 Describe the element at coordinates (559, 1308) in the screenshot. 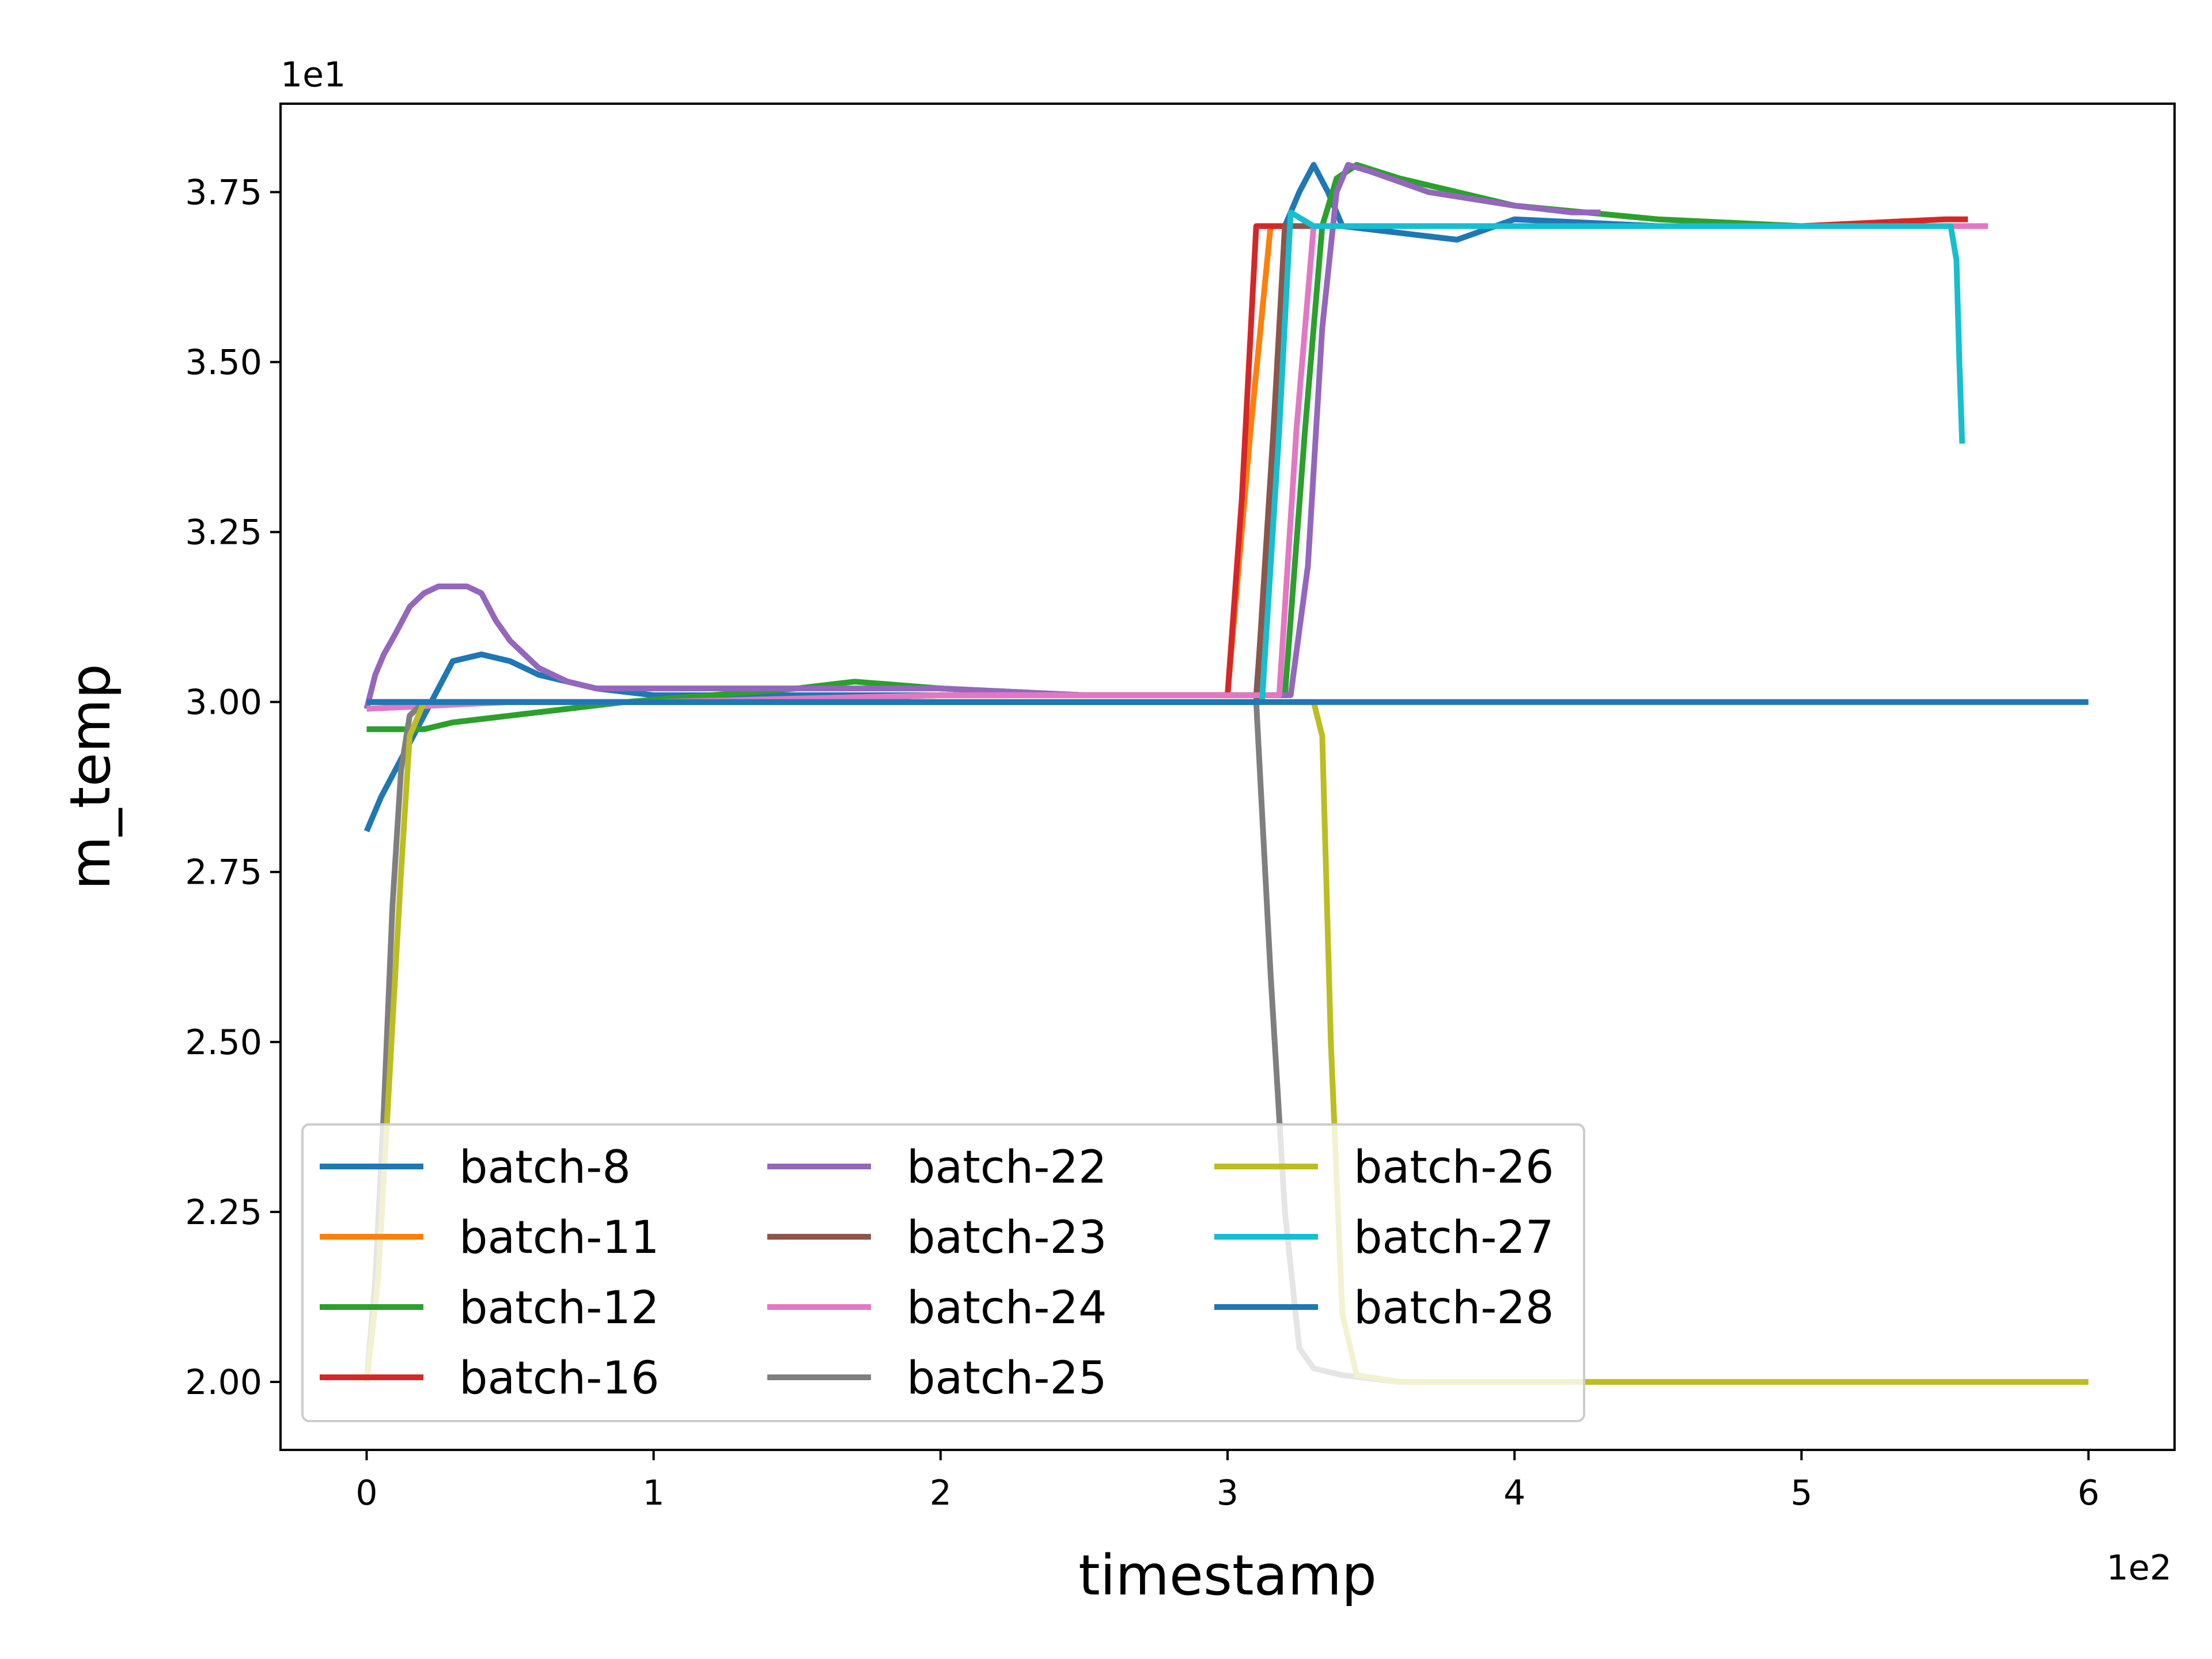

I see `legend-label: batch-12` at that location.